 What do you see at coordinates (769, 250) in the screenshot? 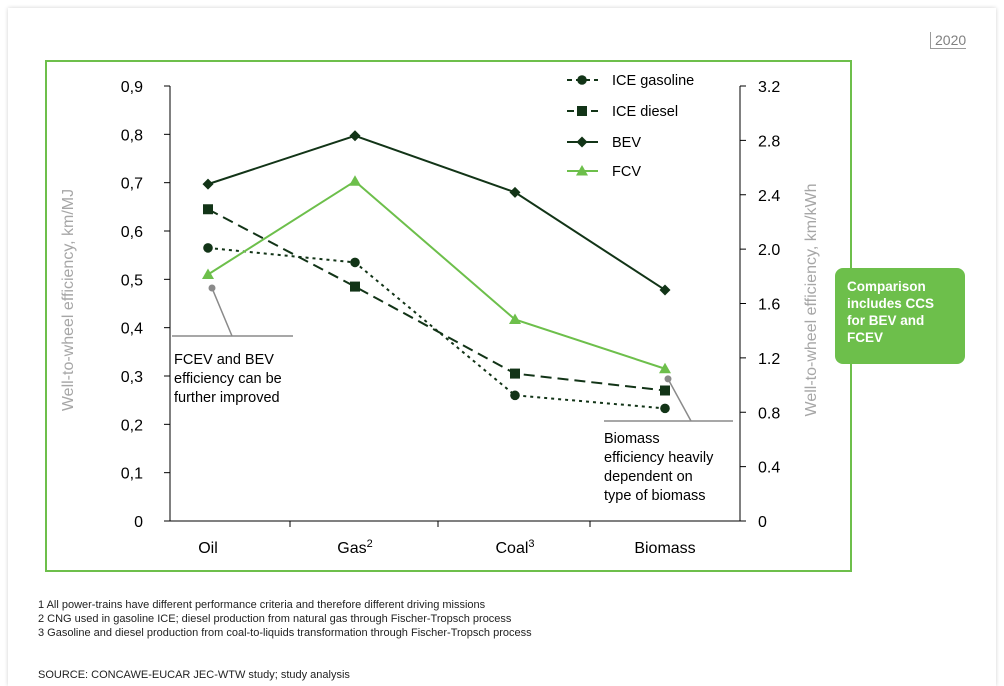
I see `y-tick-label-right: 2.0` at bounding box center [769, 250].